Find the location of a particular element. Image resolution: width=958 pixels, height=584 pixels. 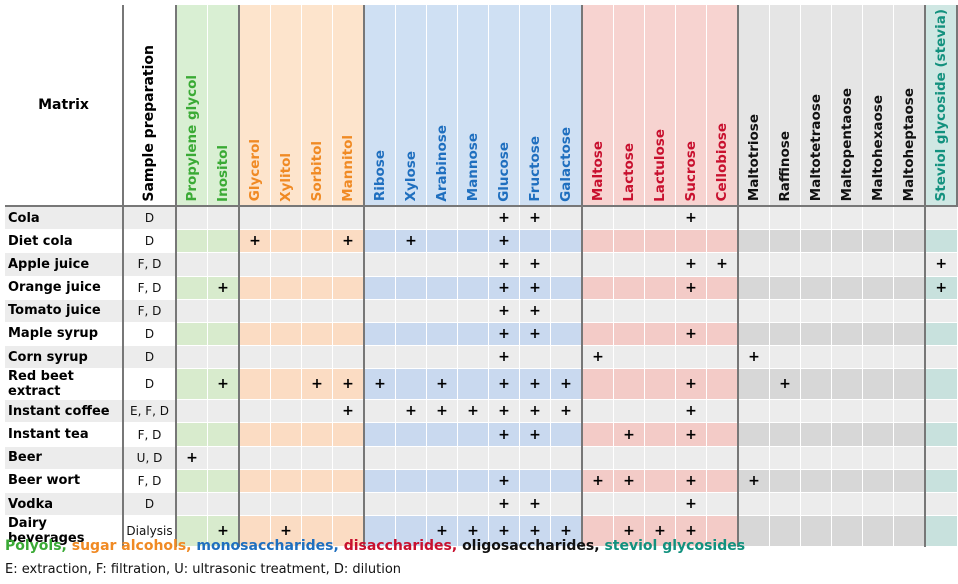

cell-inositol: + is located at coordinates (223, 384).